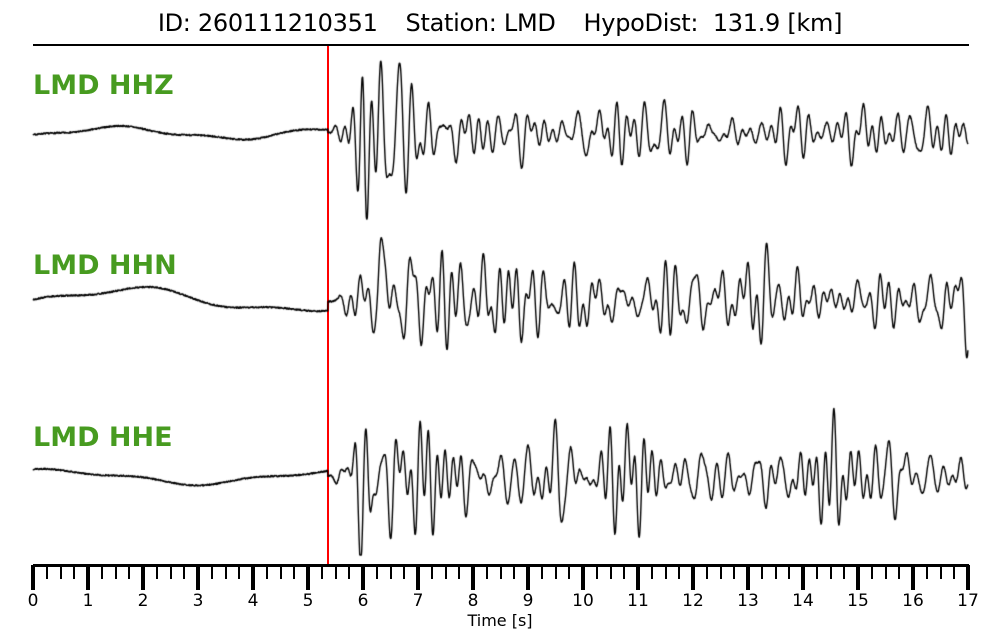  What do you see at coordinates (103, 437) in the screenshot?
I see `trace-label-hhe: LMD HHE` at bounding box center [103, 437].